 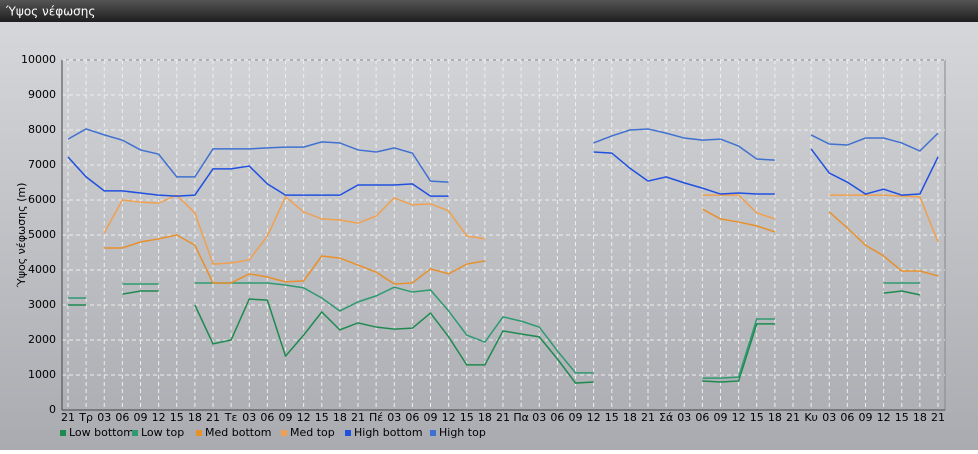 What do you see at coordinates (312, 432) in the screenshot?
I see `legend-label: Med top` at bounding box center [312, 432].